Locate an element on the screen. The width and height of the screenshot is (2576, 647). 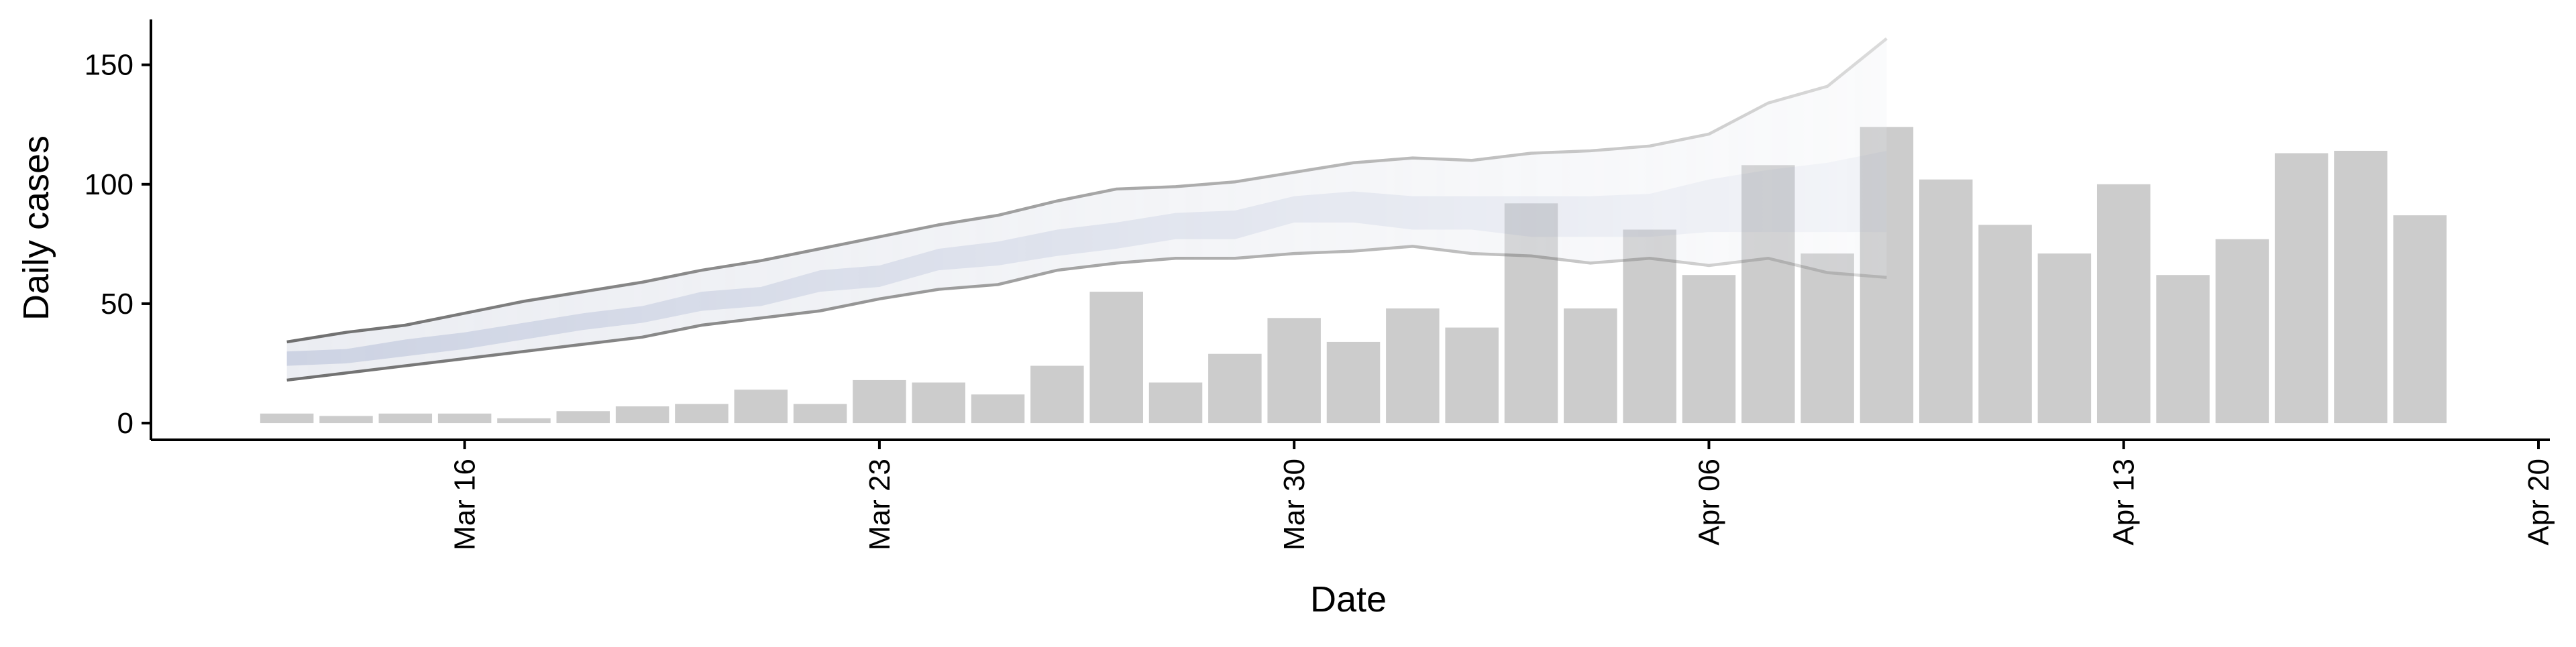
x-tick-label: Mar 16 is located at coordinates (465, 505).